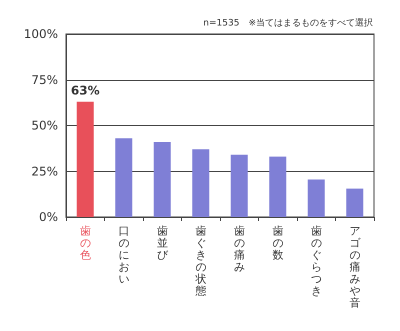 This screenshot has width=400, height=331. What do you see at coordinates (44, 171) in the screenshot?
I see `y-tick-label: 25%` at bounding box center [44, 171].